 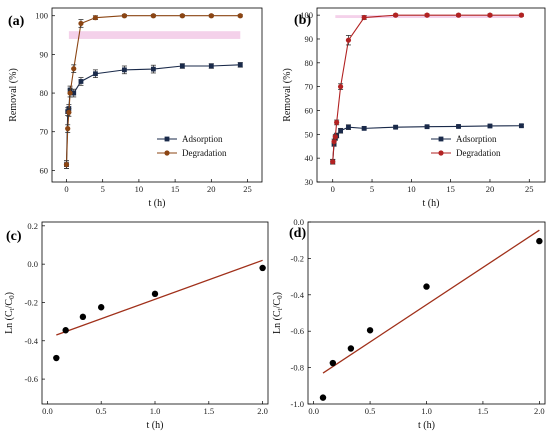 I want to click on x-tick-label: 1.0, so click(x=426, y=411).